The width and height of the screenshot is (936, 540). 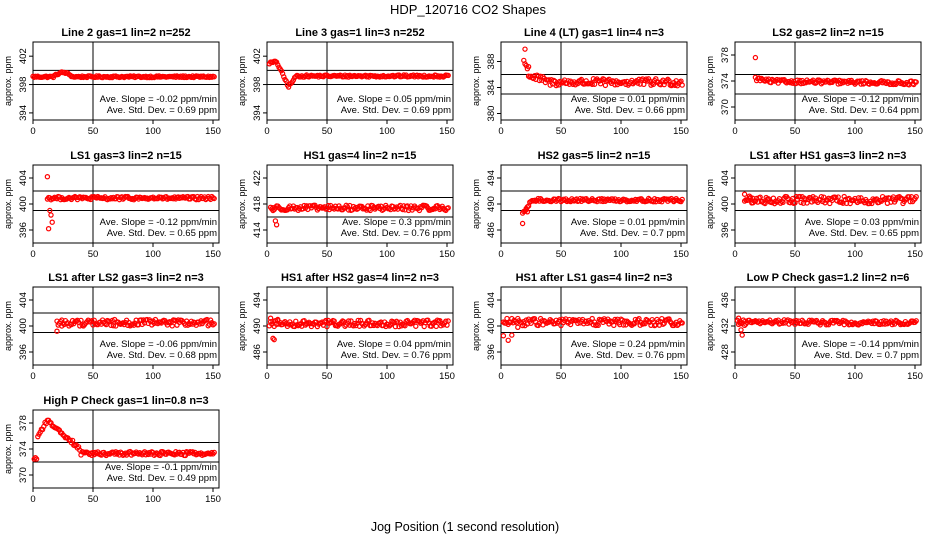 What do you see at coordinates (725, 81) in the screenshot?
I see `y-tick-label: 374` at bounding box center [725, 81].